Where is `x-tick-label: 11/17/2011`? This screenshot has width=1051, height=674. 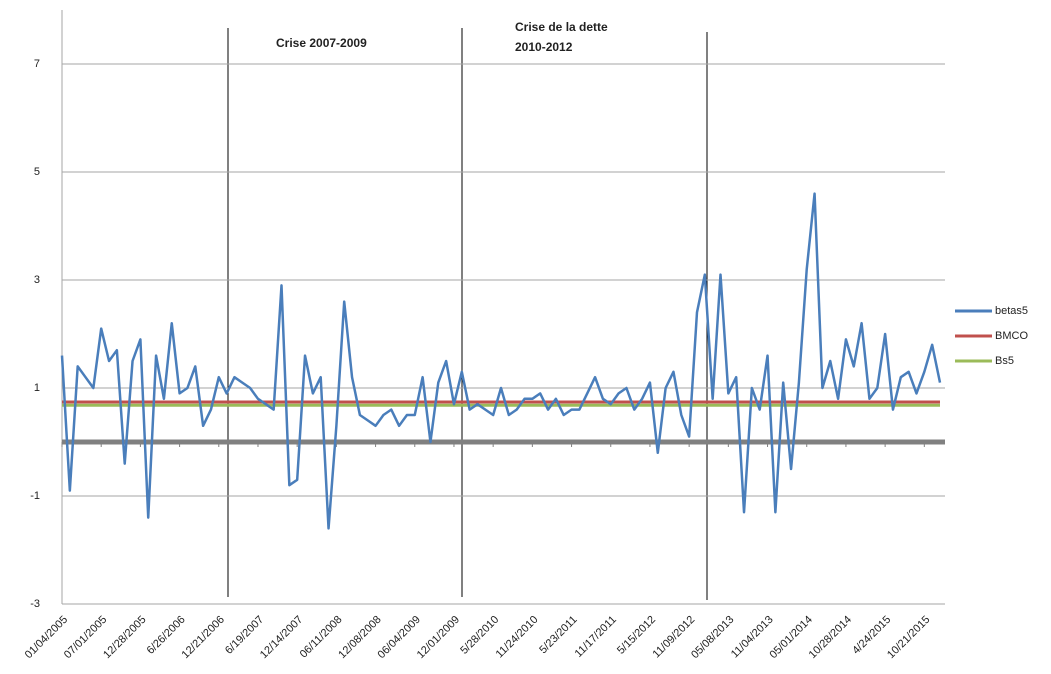
x-tick-label: 11/17/2011 is located at coordinates (596, 637).